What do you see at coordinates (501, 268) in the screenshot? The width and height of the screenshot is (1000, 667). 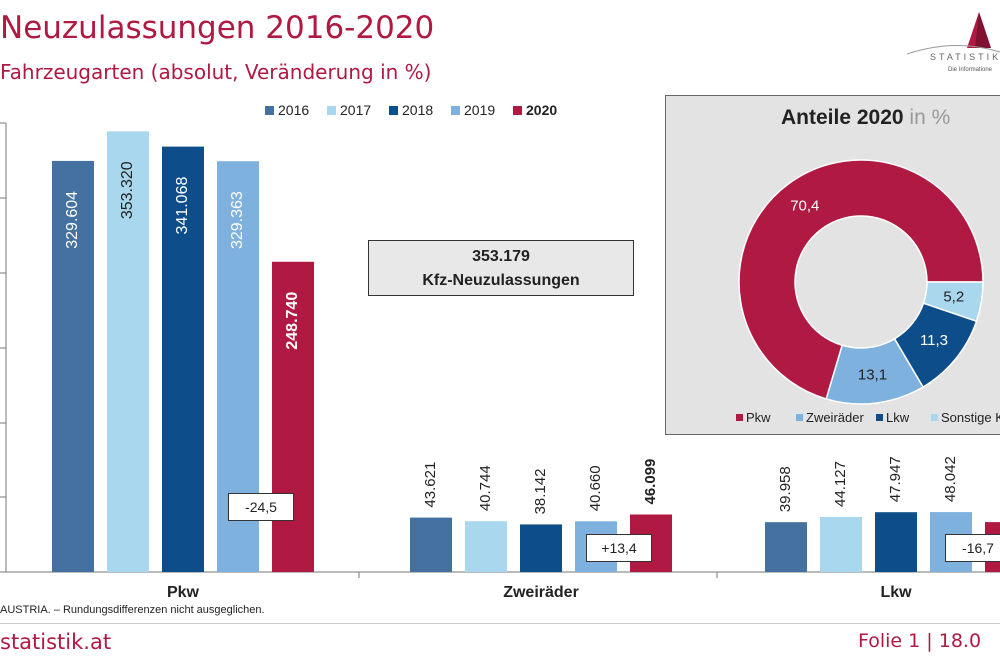 I see `total-box: 353.179 Kfz-Neuzulassungen` at bounding box center [501, 268].